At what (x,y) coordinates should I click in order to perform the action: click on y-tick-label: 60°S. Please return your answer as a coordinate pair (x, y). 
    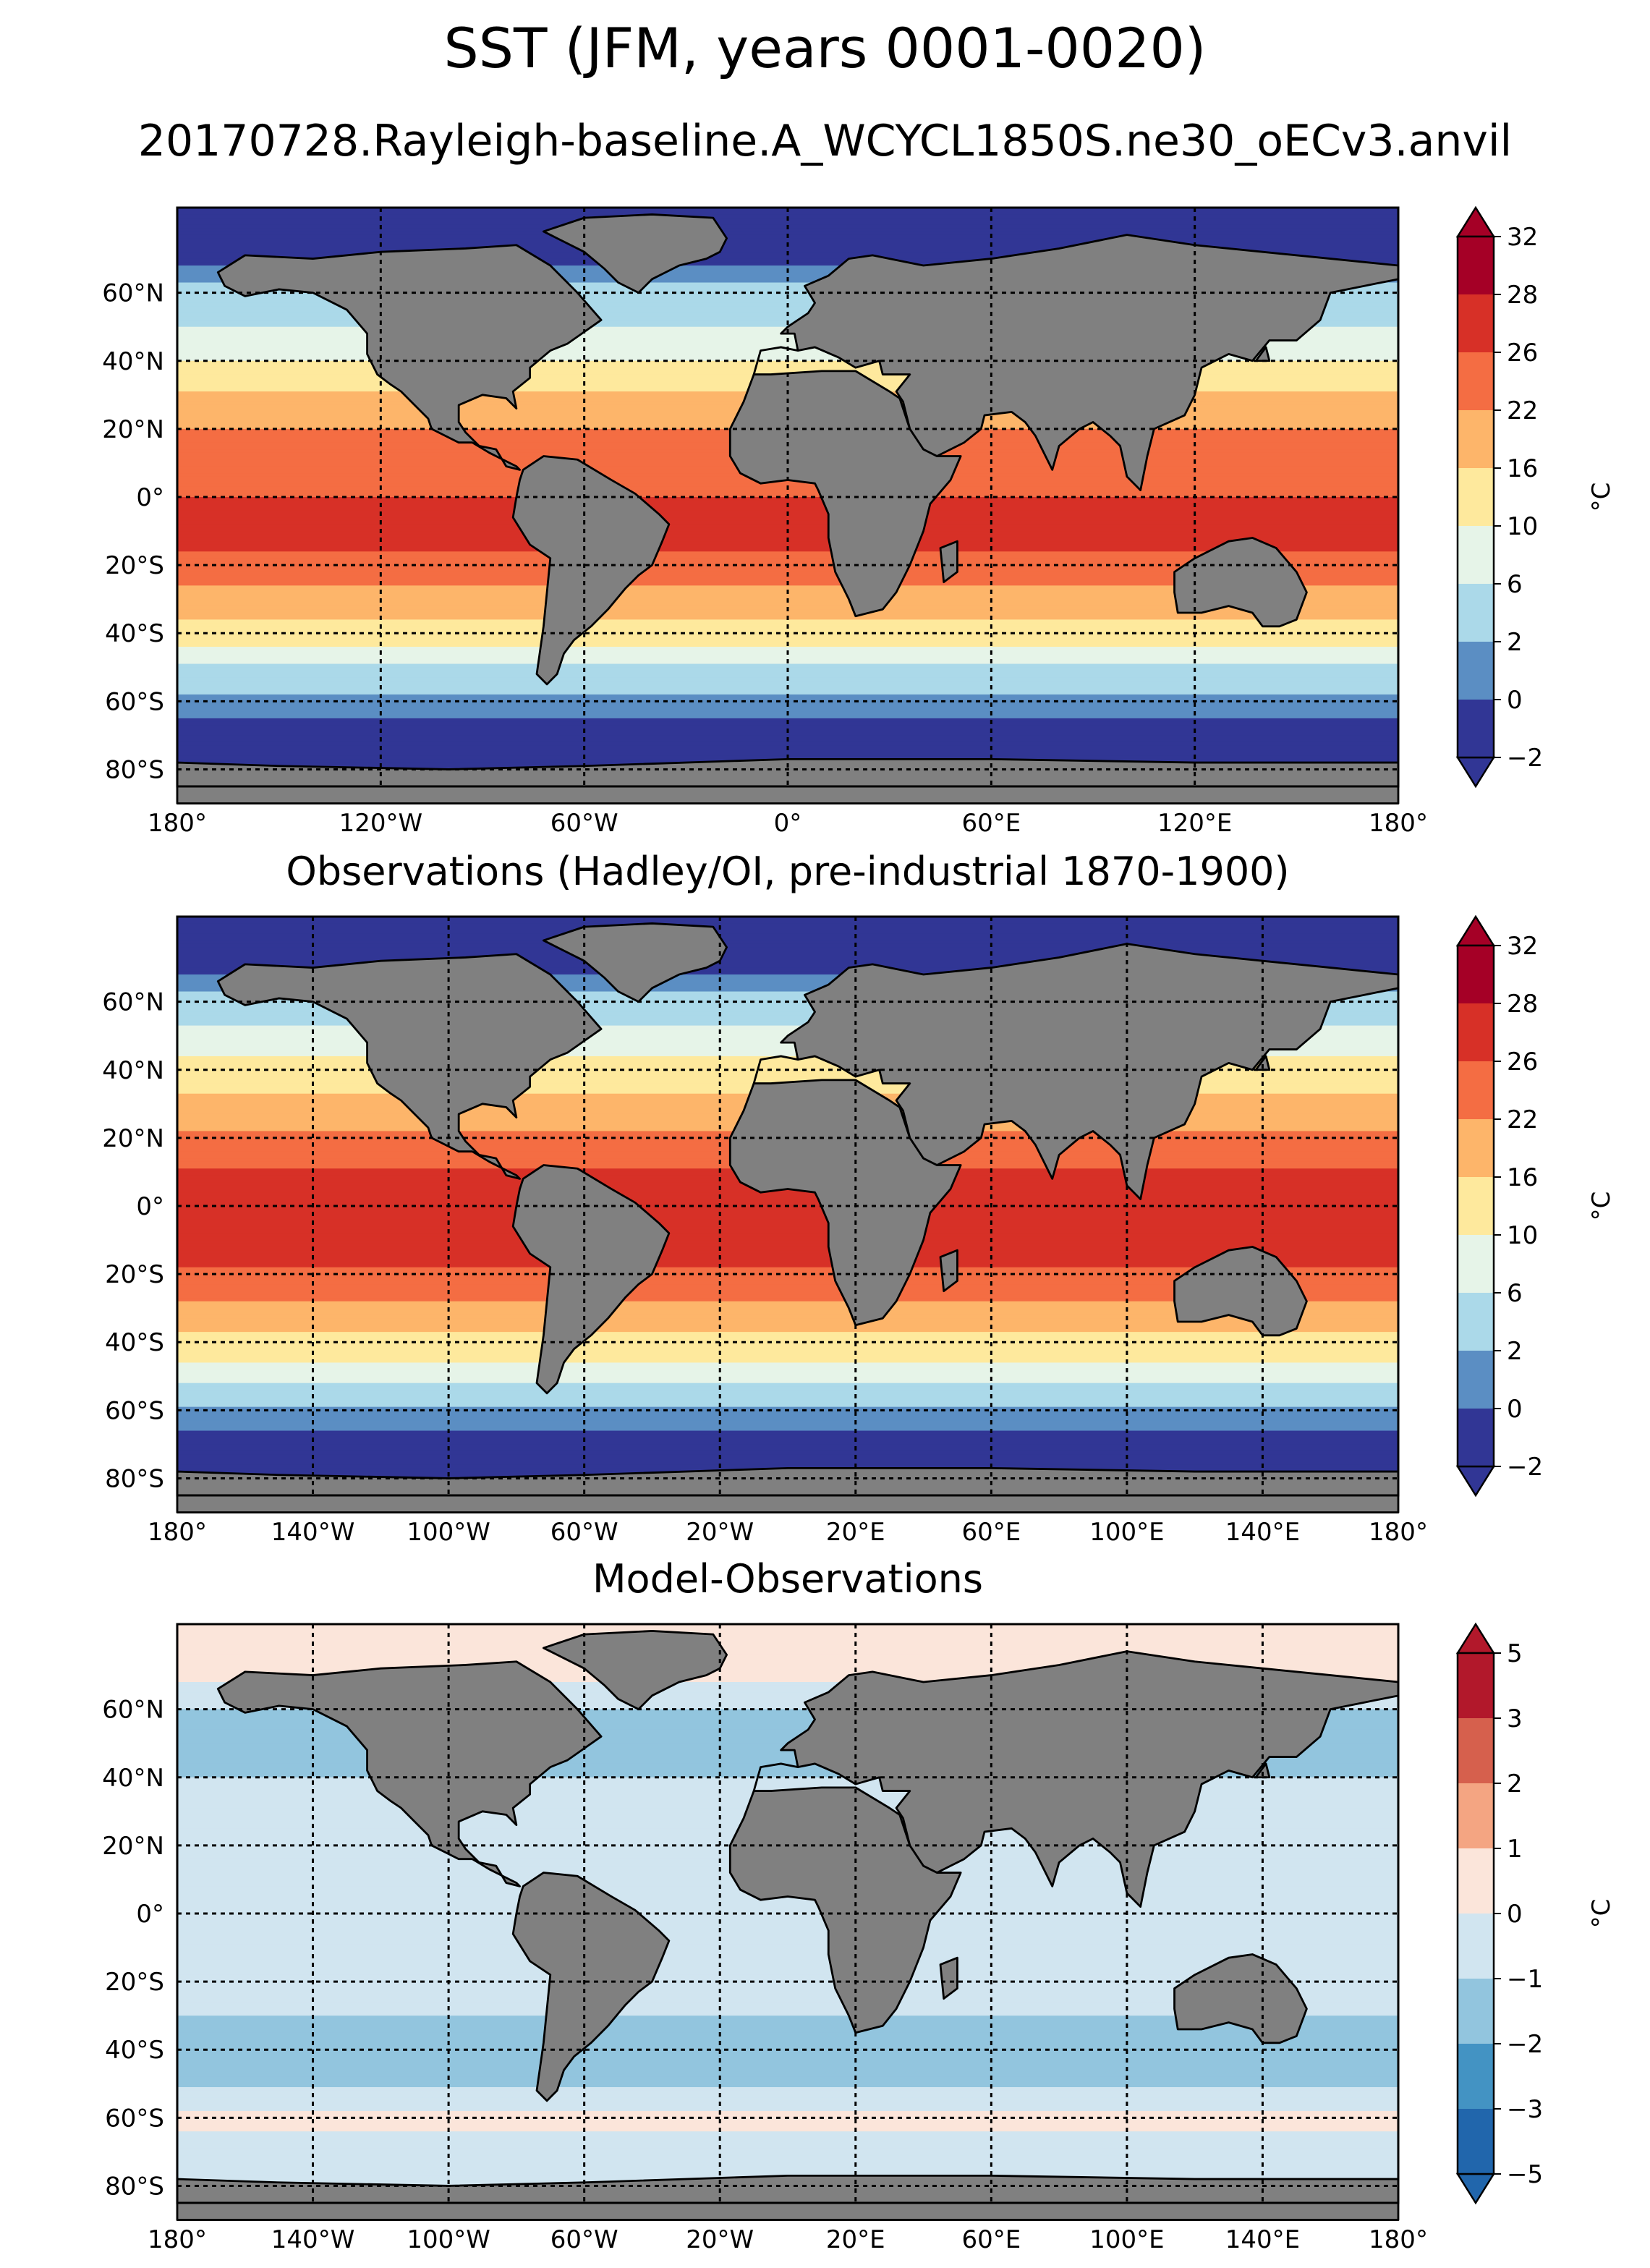
    Looking at the image, I should click on (134, 1410).